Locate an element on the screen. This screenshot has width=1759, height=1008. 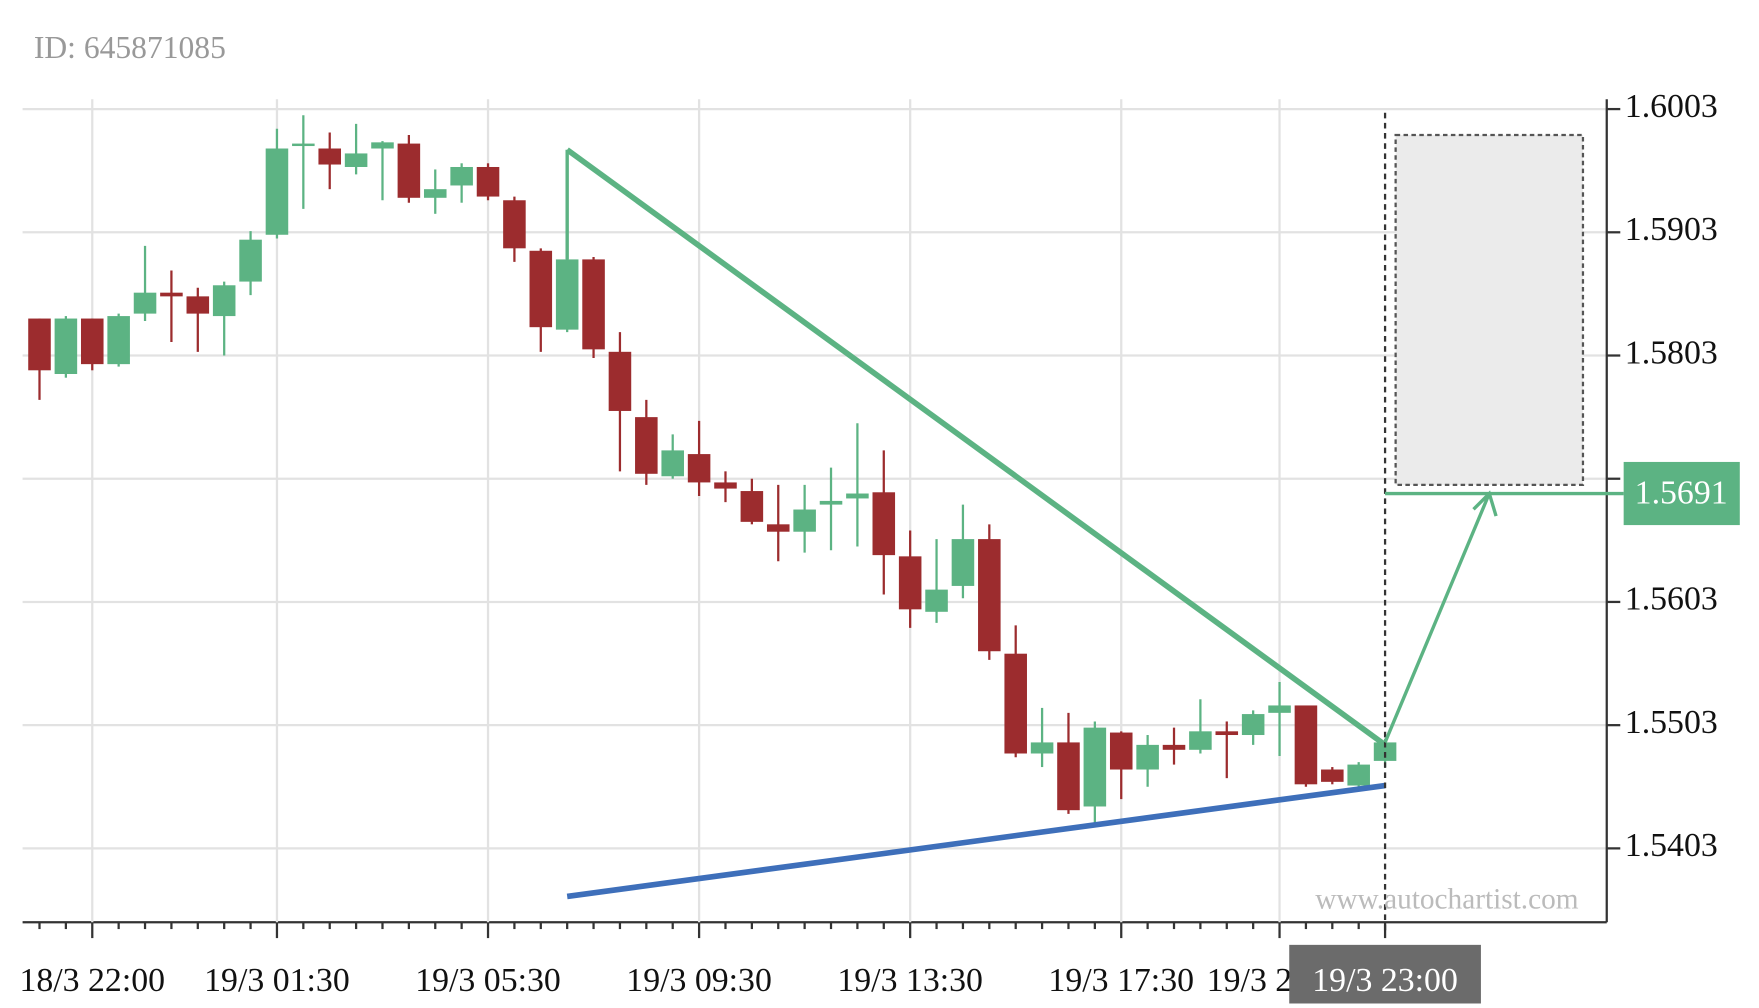
support-line is located at coordinates (976, 841).